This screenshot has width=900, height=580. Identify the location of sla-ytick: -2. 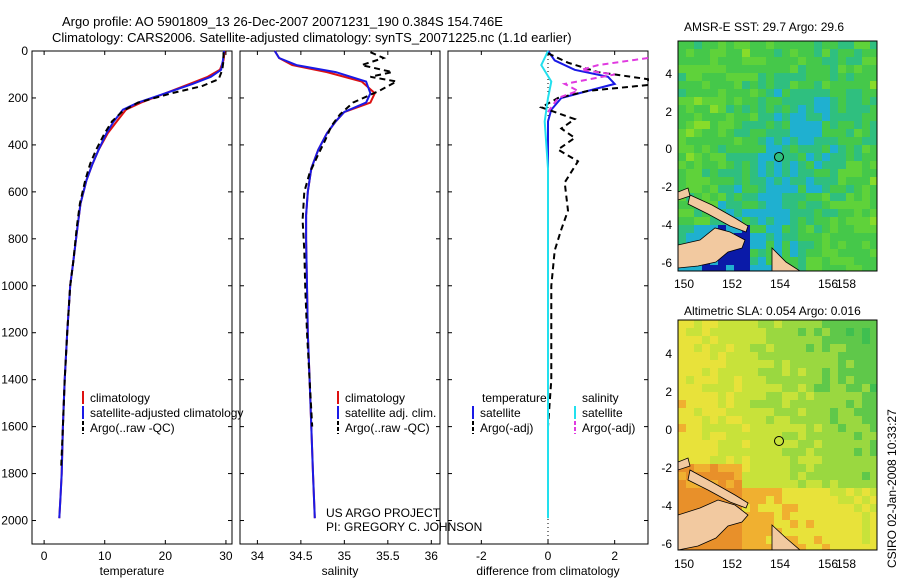
(666, 468).